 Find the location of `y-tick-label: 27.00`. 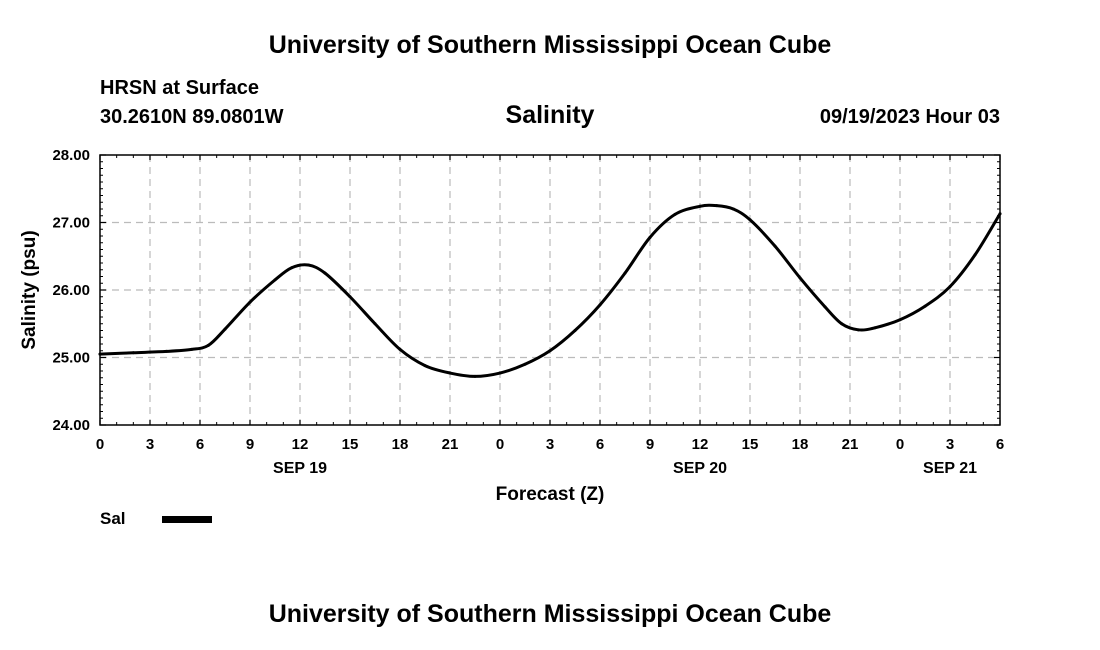

y-tick-label: 27.00 is located at coordinates (71, 223).